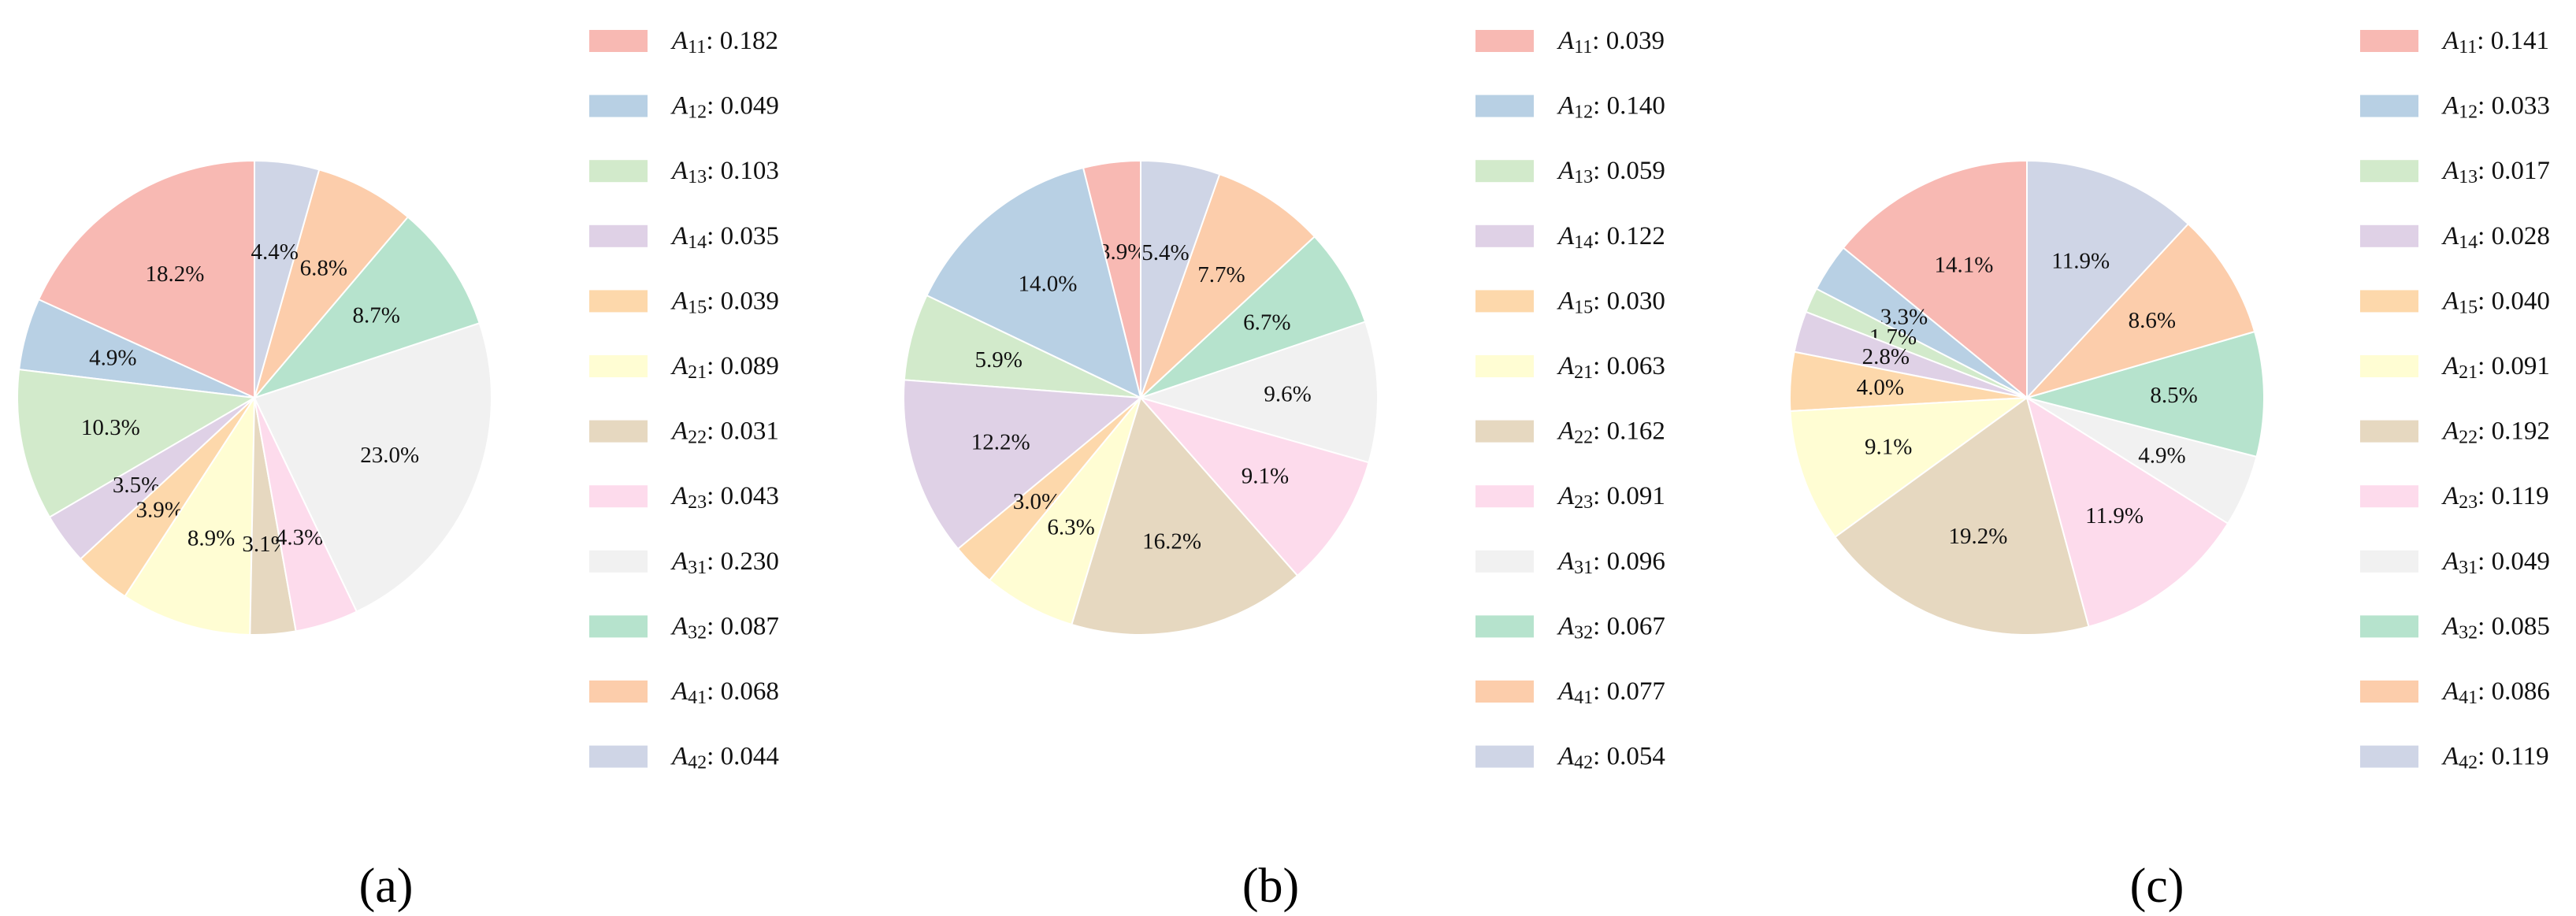  I want to click on legend-entry-A31: A31: 0.230, so click(724, 562).